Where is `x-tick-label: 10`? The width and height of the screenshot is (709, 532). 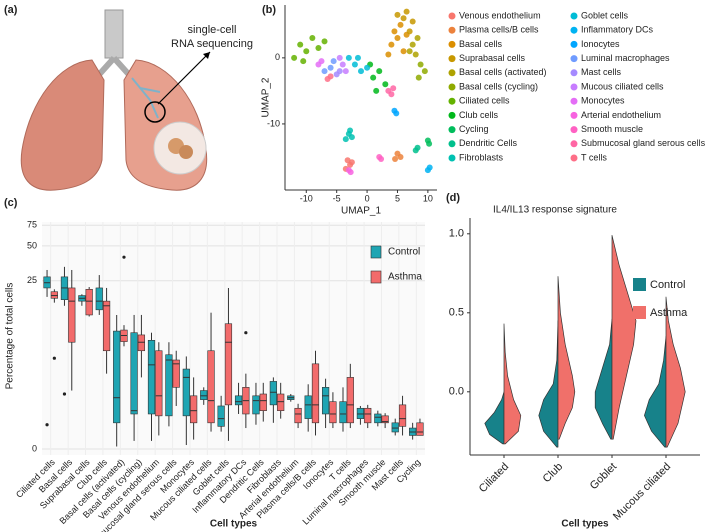 x-tick-label: 10 is located at coordinates (428, 198).